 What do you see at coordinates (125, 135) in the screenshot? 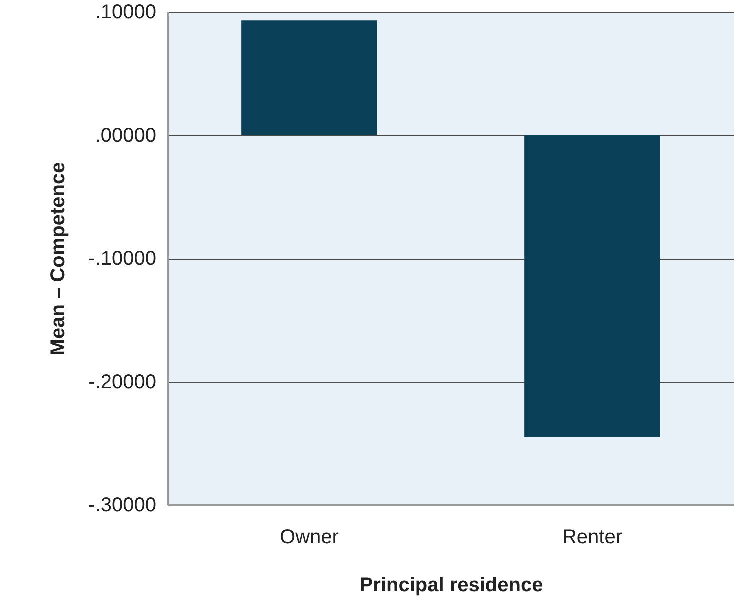
I see `y-tick-label: .00000` at bounding box center [125, 135].